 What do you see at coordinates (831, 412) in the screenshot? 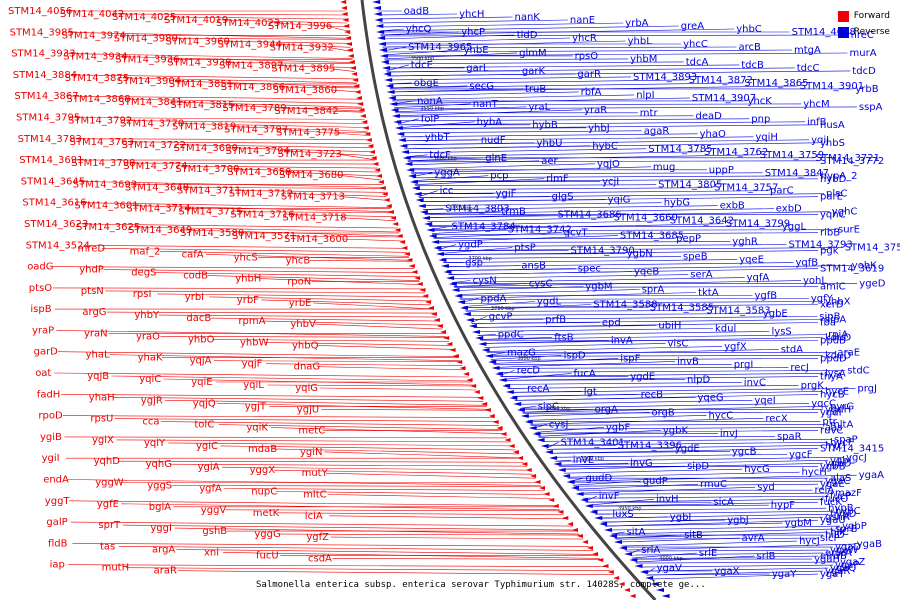
I see `reverse-gene-label: ygdI` at bounding box center [831, 412].